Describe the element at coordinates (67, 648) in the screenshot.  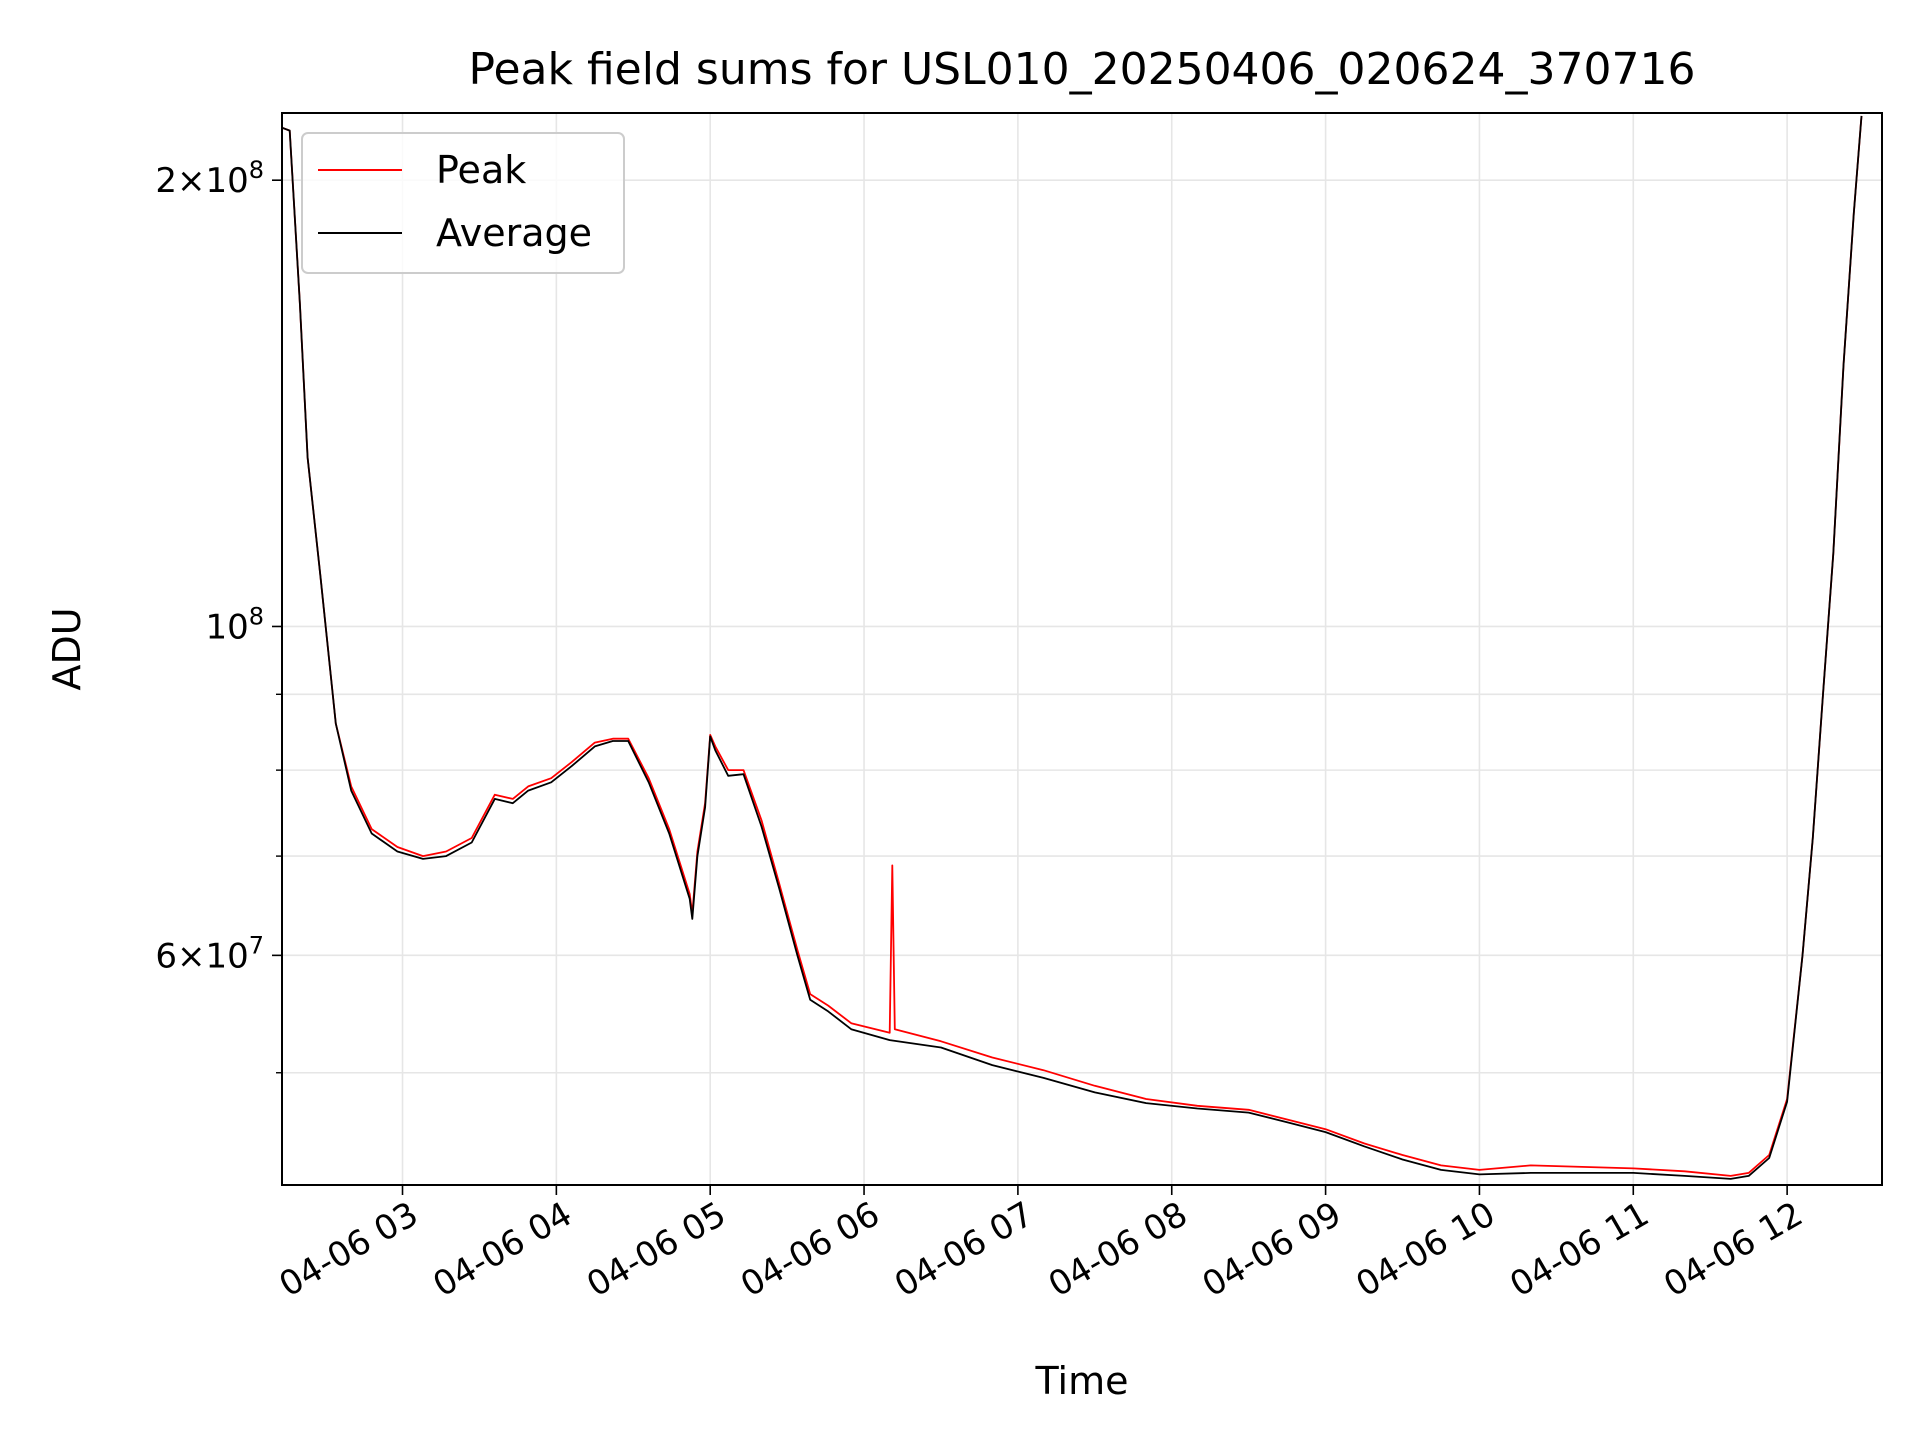
I see `y-axis-label: ADU` at that location.